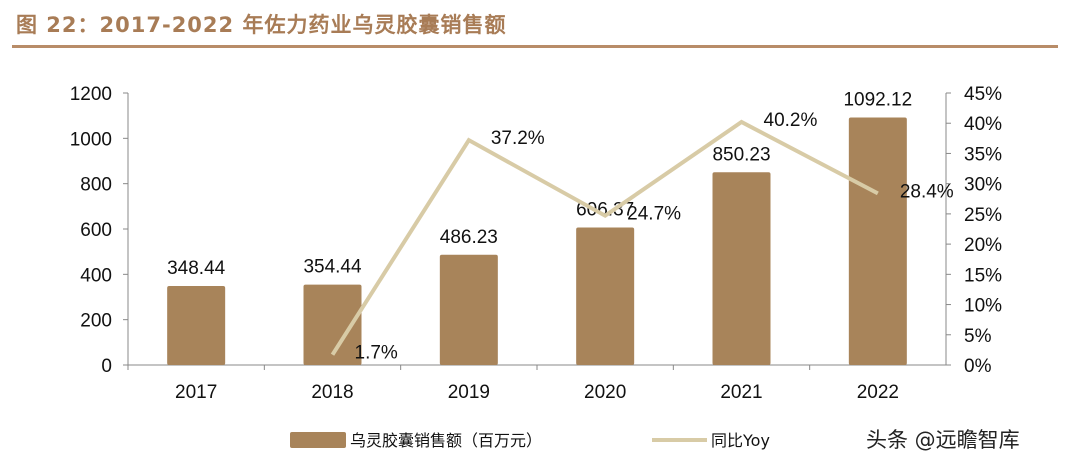 This screenshot has width=1080, height=469. Describe the element at coordinates (983, 124) in the screenshot. I see `right-tick-label: 40%` at that location.